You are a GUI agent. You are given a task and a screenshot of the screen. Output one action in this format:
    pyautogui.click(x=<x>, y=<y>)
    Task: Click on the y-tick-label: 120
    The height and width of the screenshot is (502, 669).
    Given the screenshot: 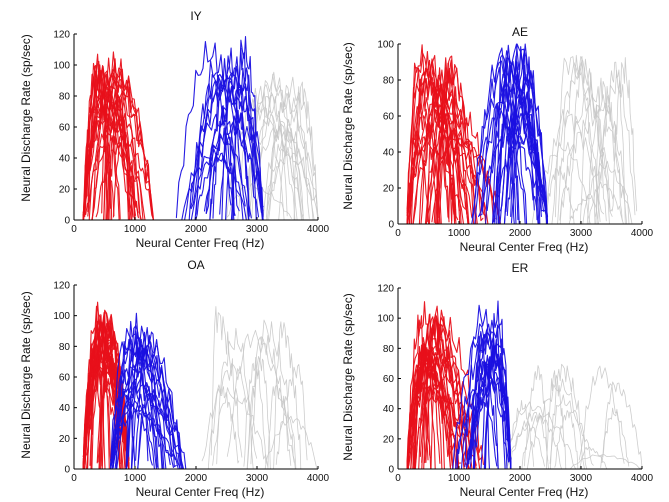 What is the action you would take?
    pyautogui.click(x=61, y=286)
    